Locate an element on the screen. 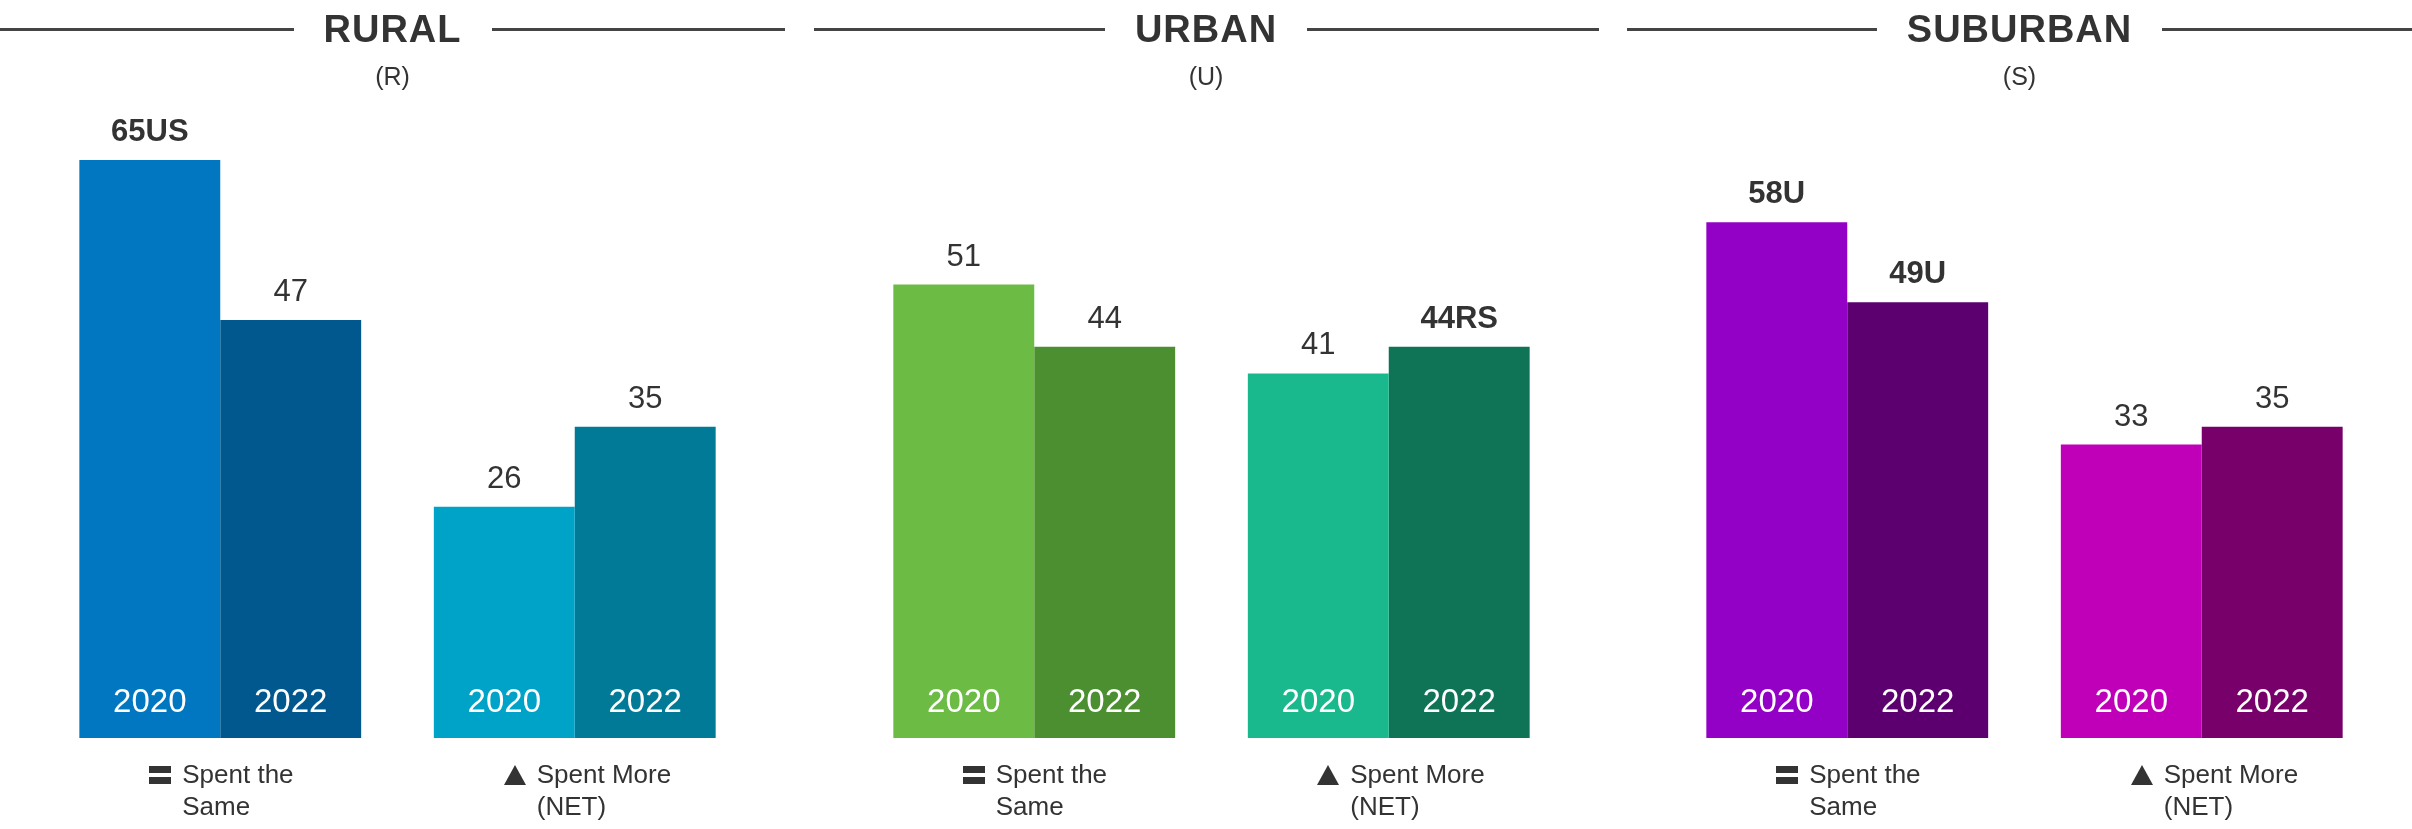 This screenshot has width=2412, height=829. chart-title: RURAL is located at coordinates (392, 29).